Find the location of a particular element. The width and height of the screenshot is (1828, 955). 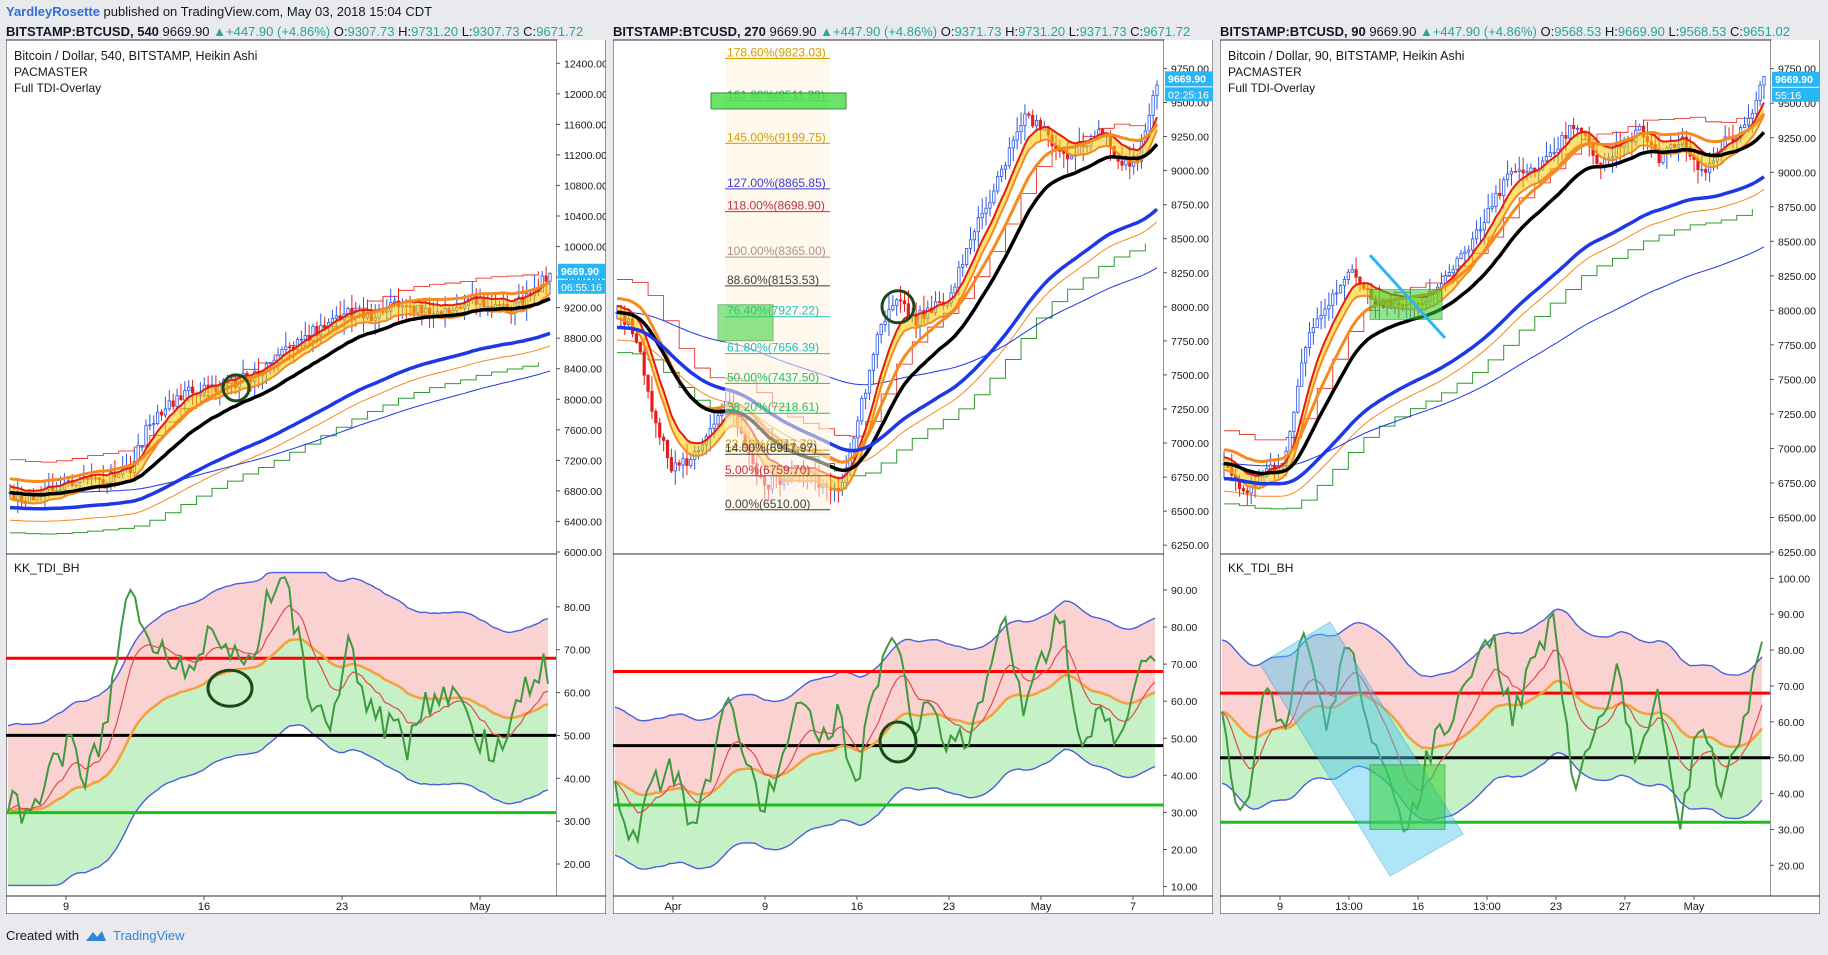

close-value: 9671.72 is located at coordinates (560, 31).